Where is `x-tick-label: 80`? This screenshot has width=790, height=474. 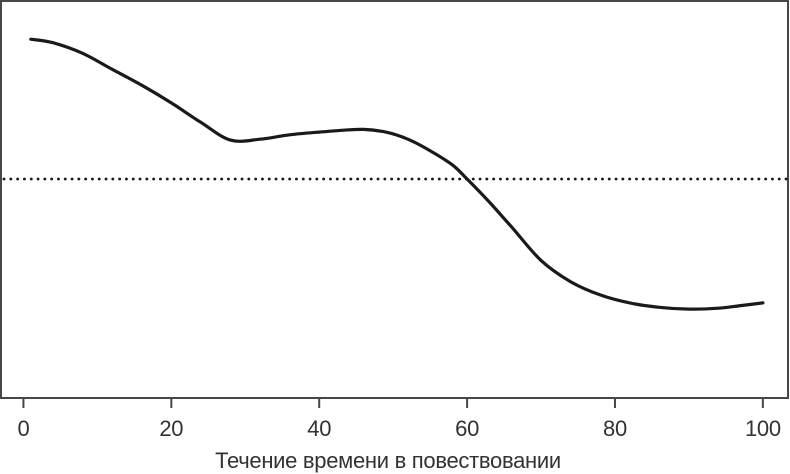 x-tick-label: 80 is located at coordinates (615, 428).